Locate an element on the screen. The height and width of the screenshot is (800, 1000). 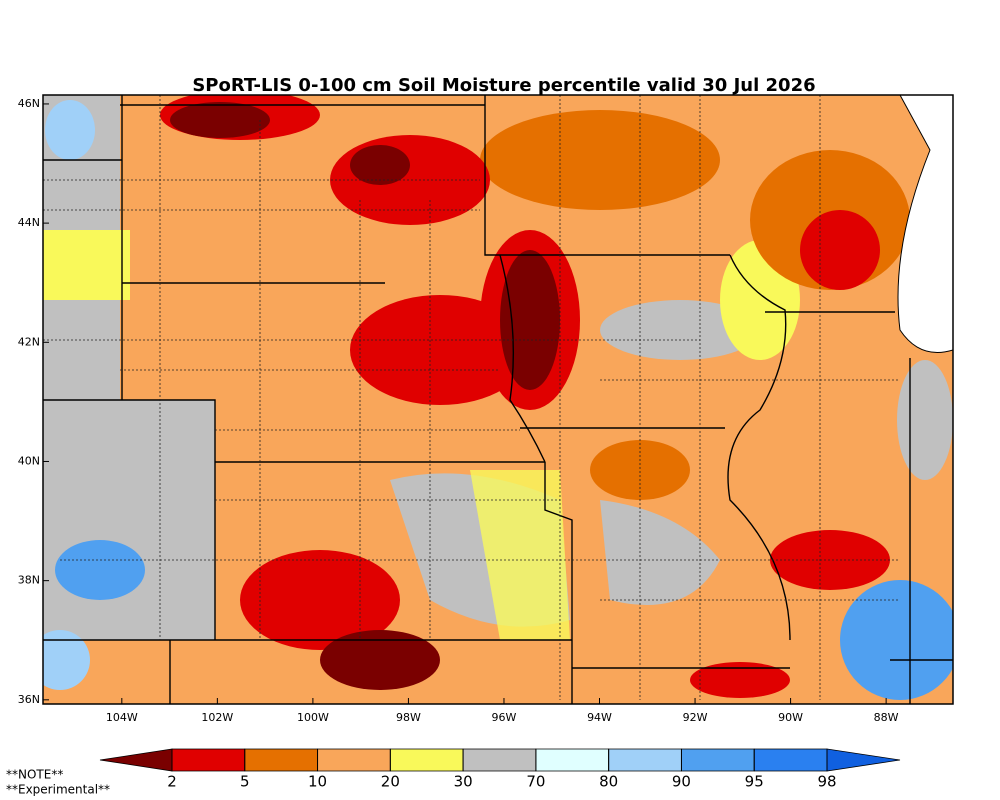
colorbar-label: 80 is located at coordinates (608, 782).